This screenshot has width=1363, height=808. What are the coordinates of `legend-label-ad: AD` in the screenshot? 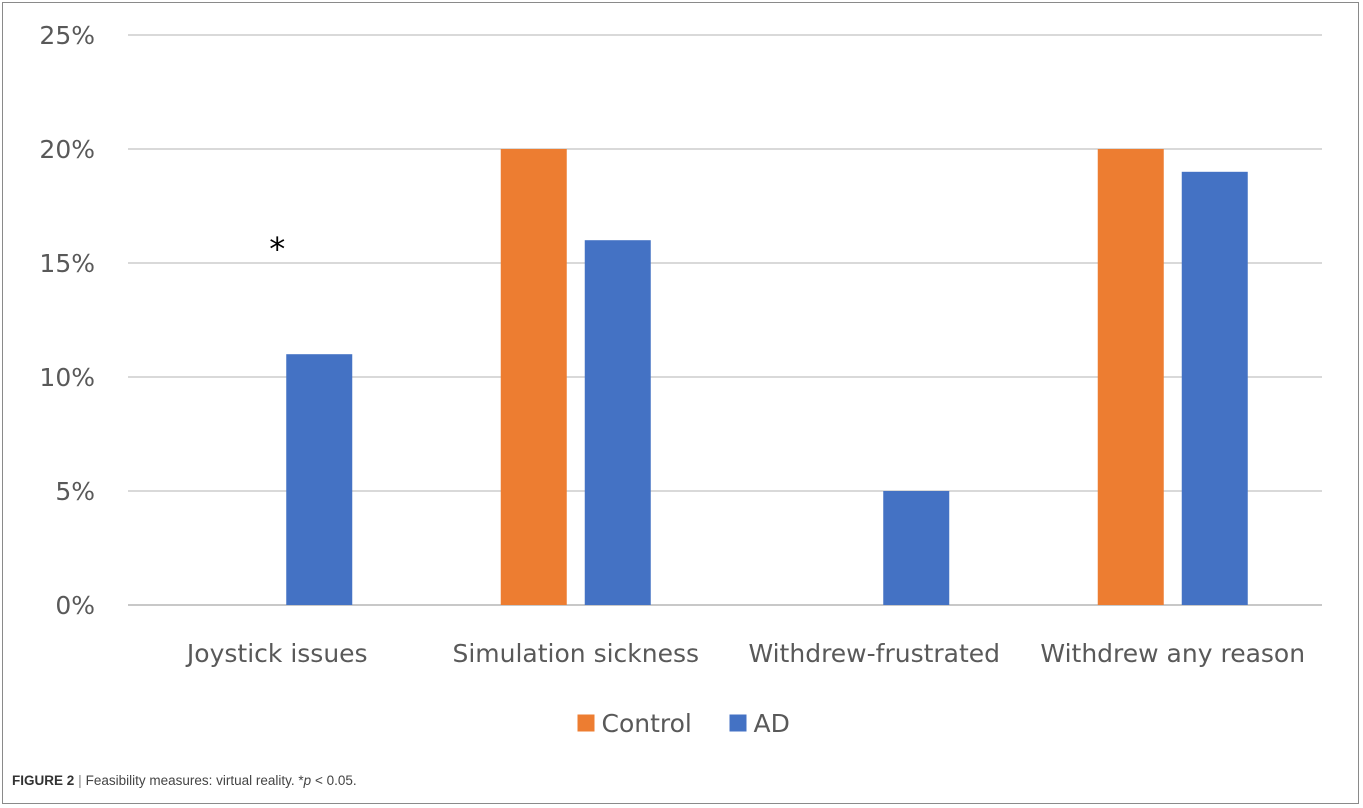 It's located at (772, 723).